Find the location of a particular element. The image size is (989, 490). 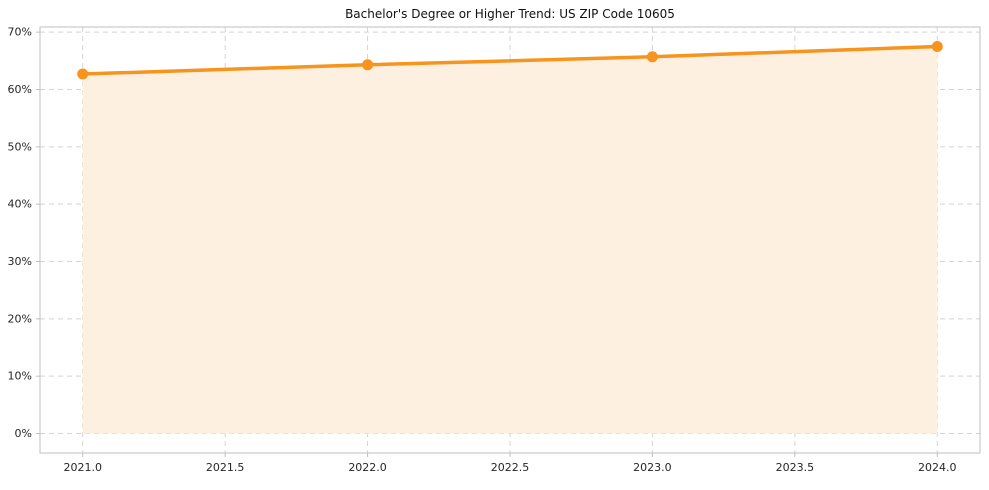

y-tick-label: 10% is located at coordinates (20, 376).